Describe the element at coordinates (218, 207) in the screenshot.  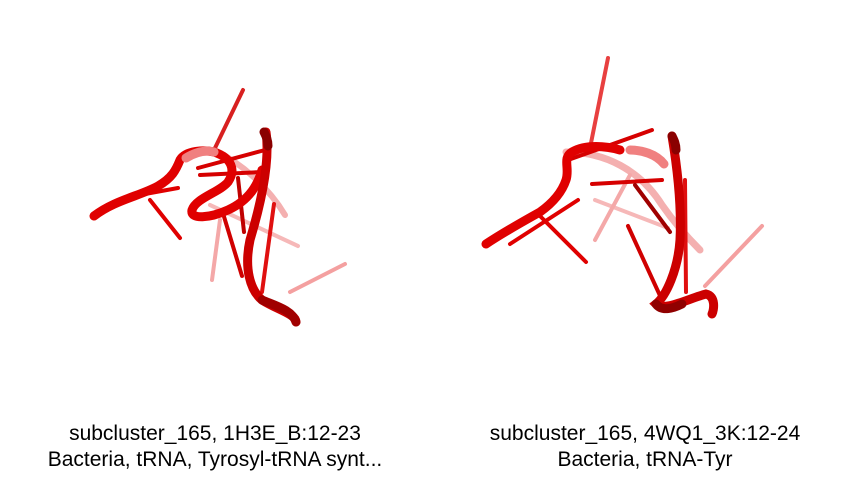
I see `rna-cartoon-render-1h3e` at that location.